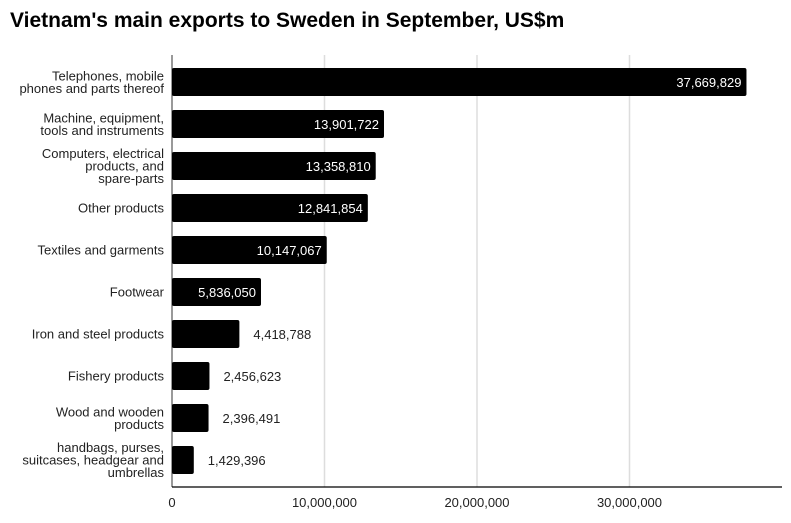 The height and width of the screenshot is (523, 791). Describe the element at coordinates (98, 334) in the screenshot. I see `category-label: Iron and steel products` at that location.